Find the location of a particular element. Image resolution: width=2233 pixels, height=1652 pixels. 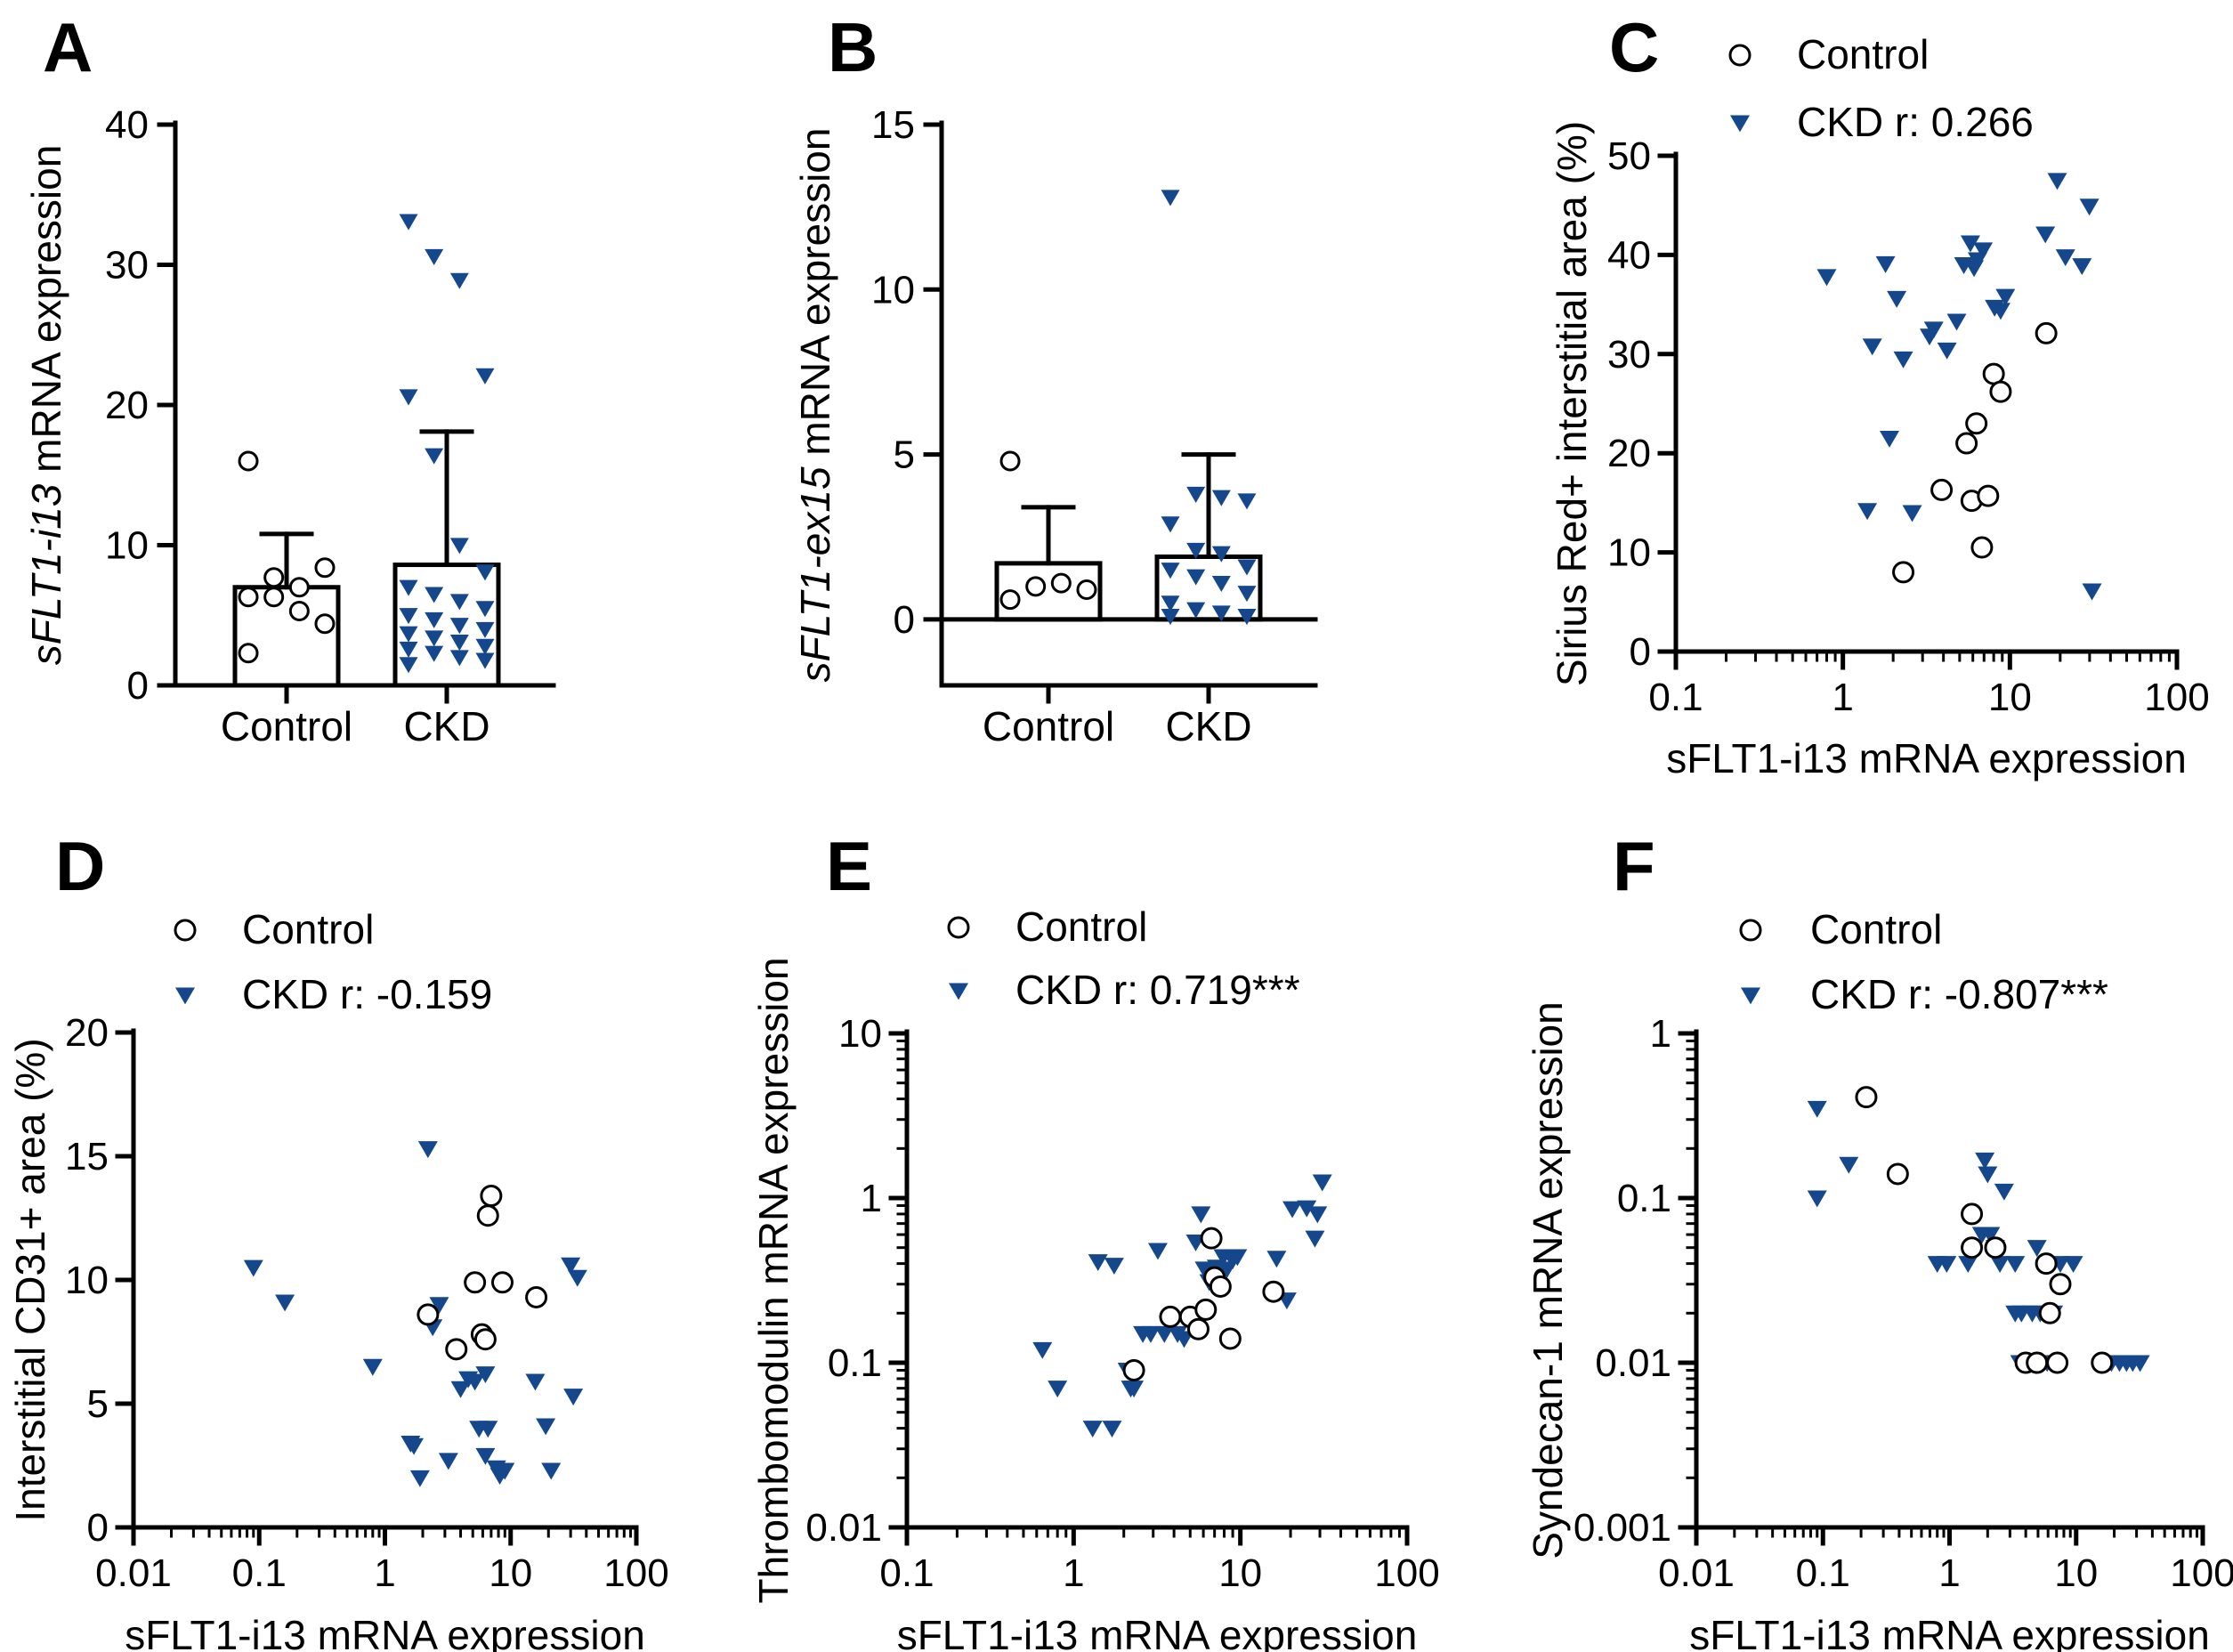

y-tick-label-D: 15 is located at coordinates (87, 1156).